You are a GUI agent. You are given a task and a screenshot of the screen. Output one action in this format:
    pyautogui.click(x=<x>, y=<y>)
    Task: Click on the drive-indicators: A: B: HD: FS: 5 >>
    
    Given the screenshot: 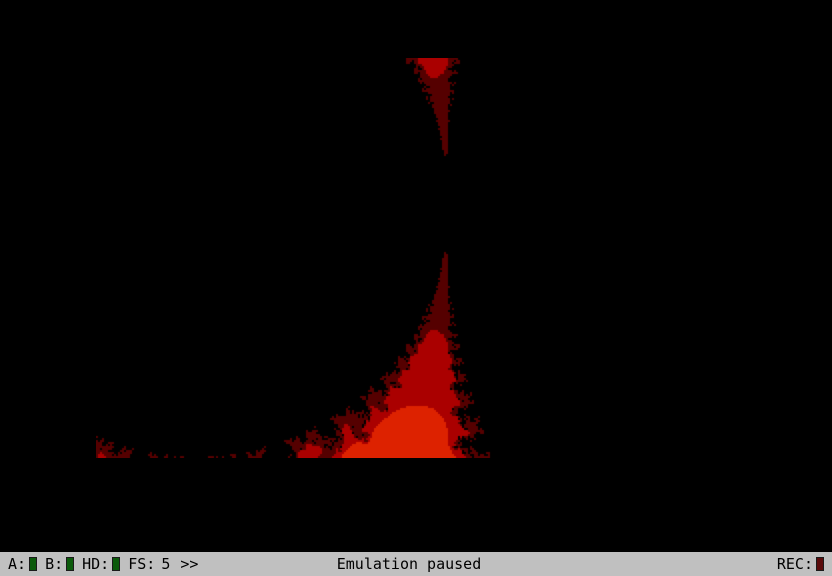 What is the action you would take?
    pyautogui.click(x=103, y=564)
    